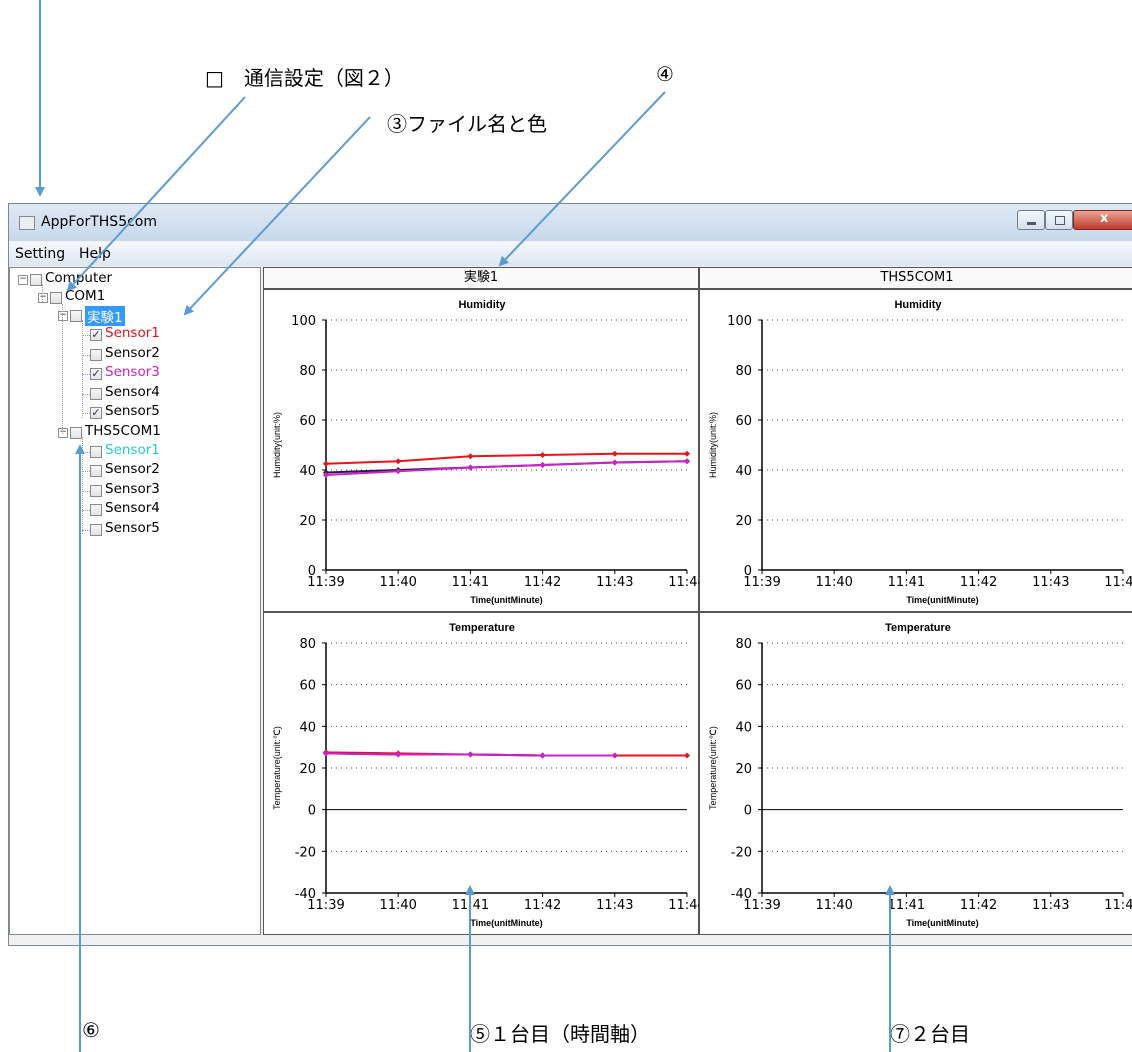 This screenshot has height=1052, width=1132. What do you see at coordinates (132, 527) in the screenshot?
I see `tree-sensor-1-4-label: Sensor5` at bounding box center [132, 527].